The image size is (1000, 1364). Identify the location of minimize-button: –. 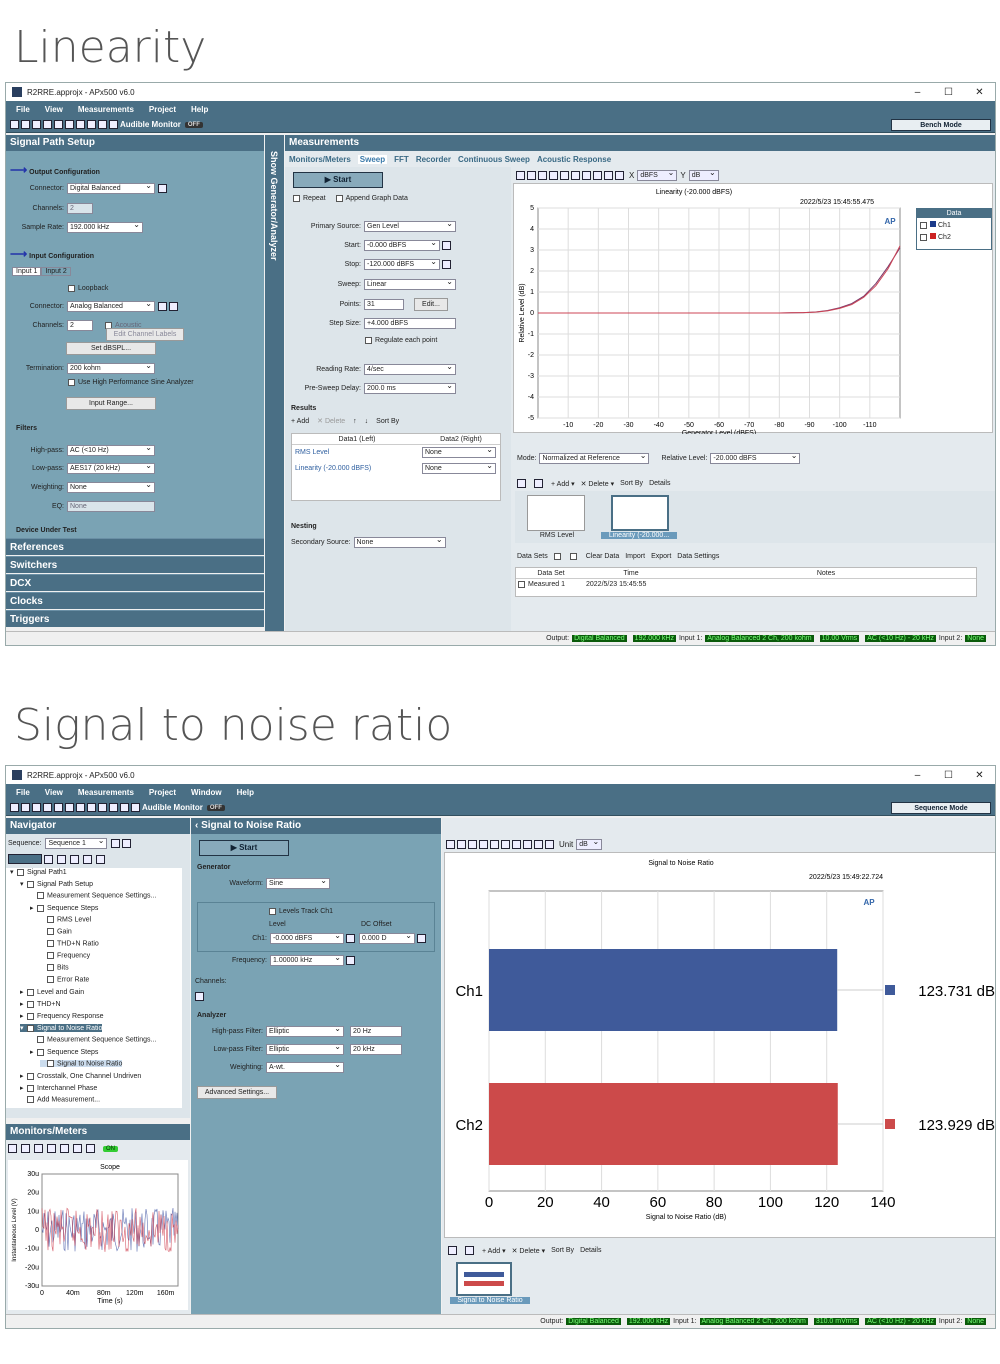
(917, 92).